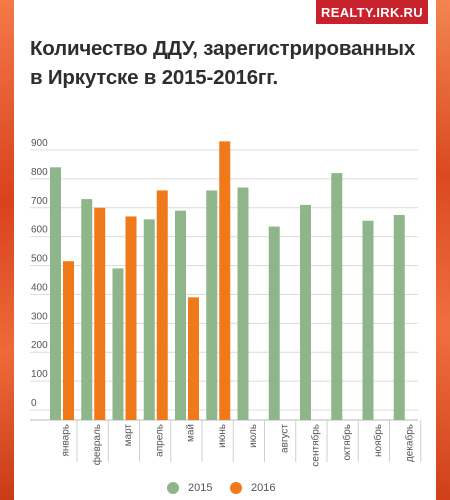 Image resolution: width=450 pixels, height=500 pixels. What do you see at coordinates (39, 273) in the screenshot?
I see `y-axis-labels: 0 100 200 300 400 500 600 700 800 900` at bounding box center [39, 273].